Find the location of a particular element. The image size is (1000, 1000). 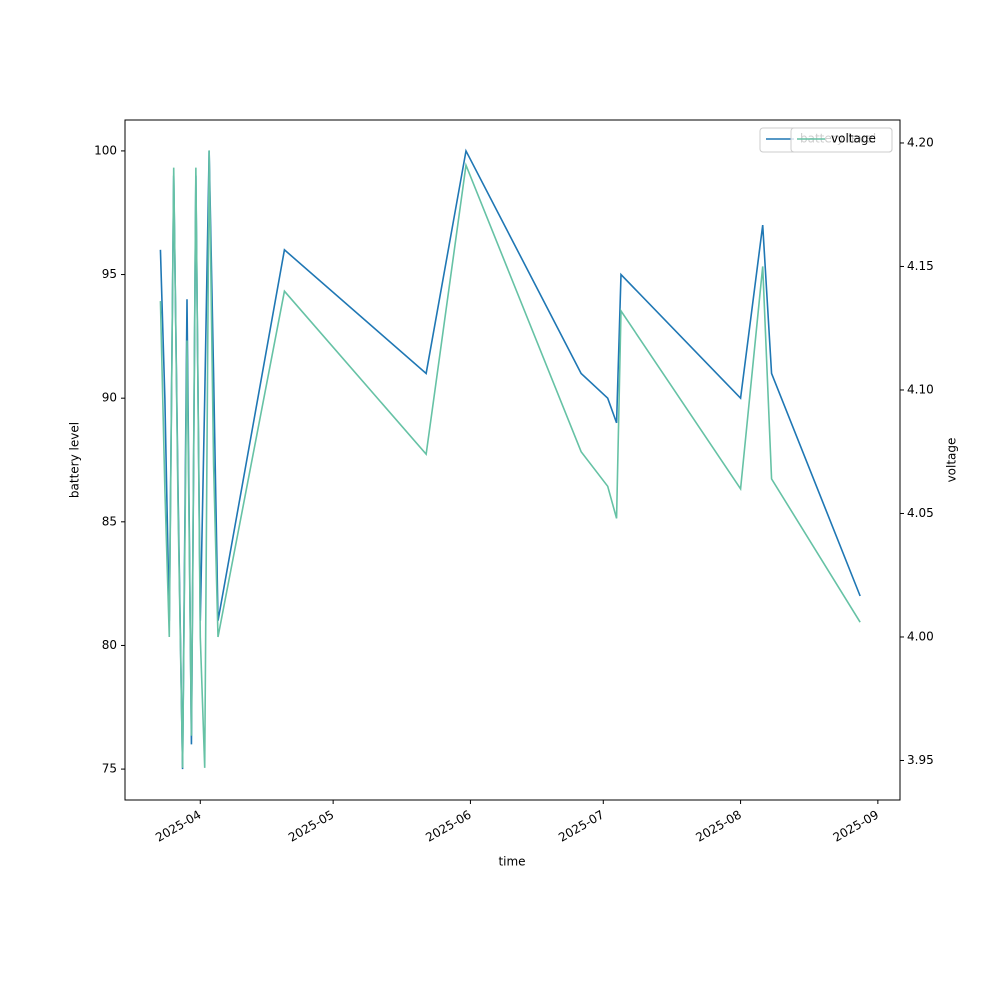

y2-tick-label: 4.10 is located at coordinates (920, 389).